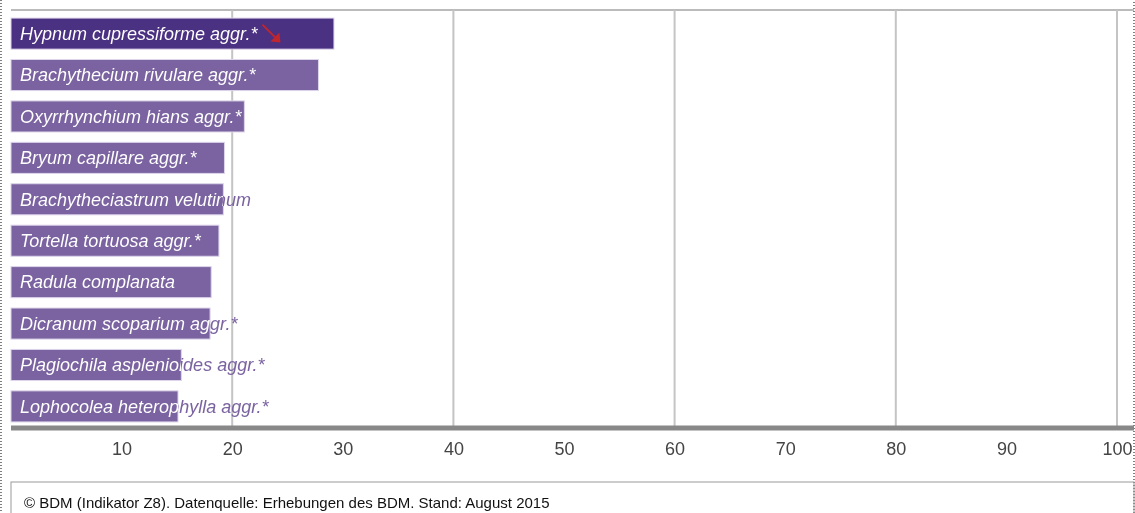 This screenshot has width=1135, height=513. Describe the element at coordinates (232, 448) in the screenshot. I see `x-tick-label: 20` at that location.